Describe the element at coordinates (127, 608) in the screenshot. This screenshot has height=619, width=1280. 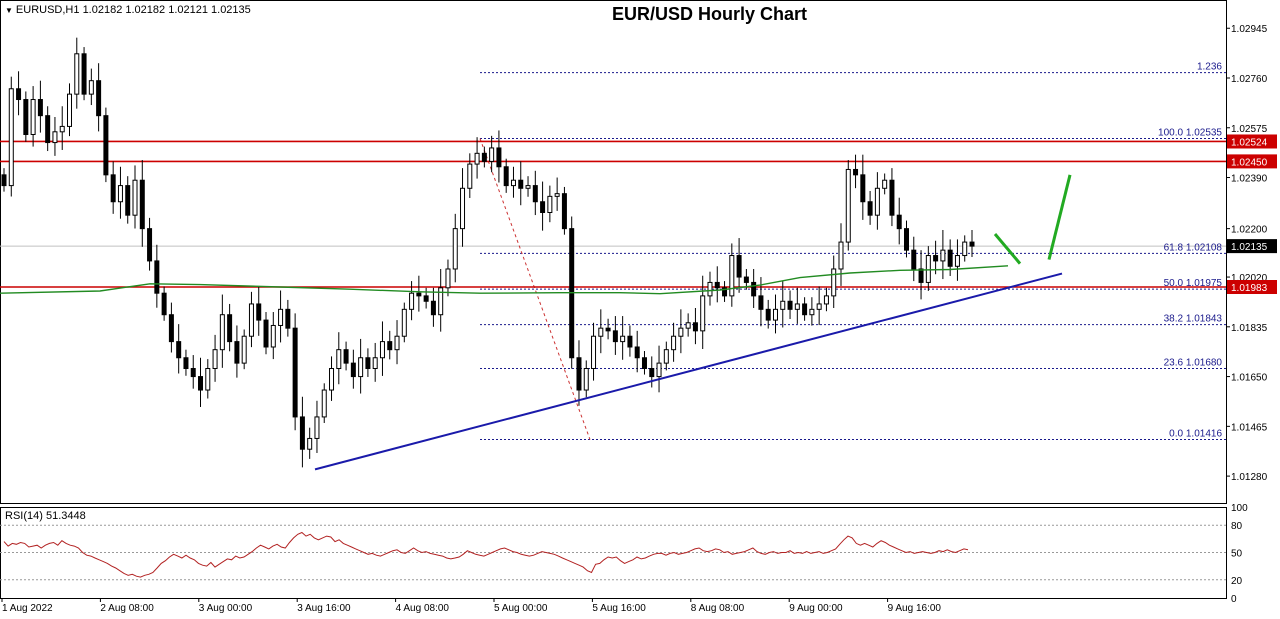
I see `time-tick-label: 2 Aug 08:00` at that location.